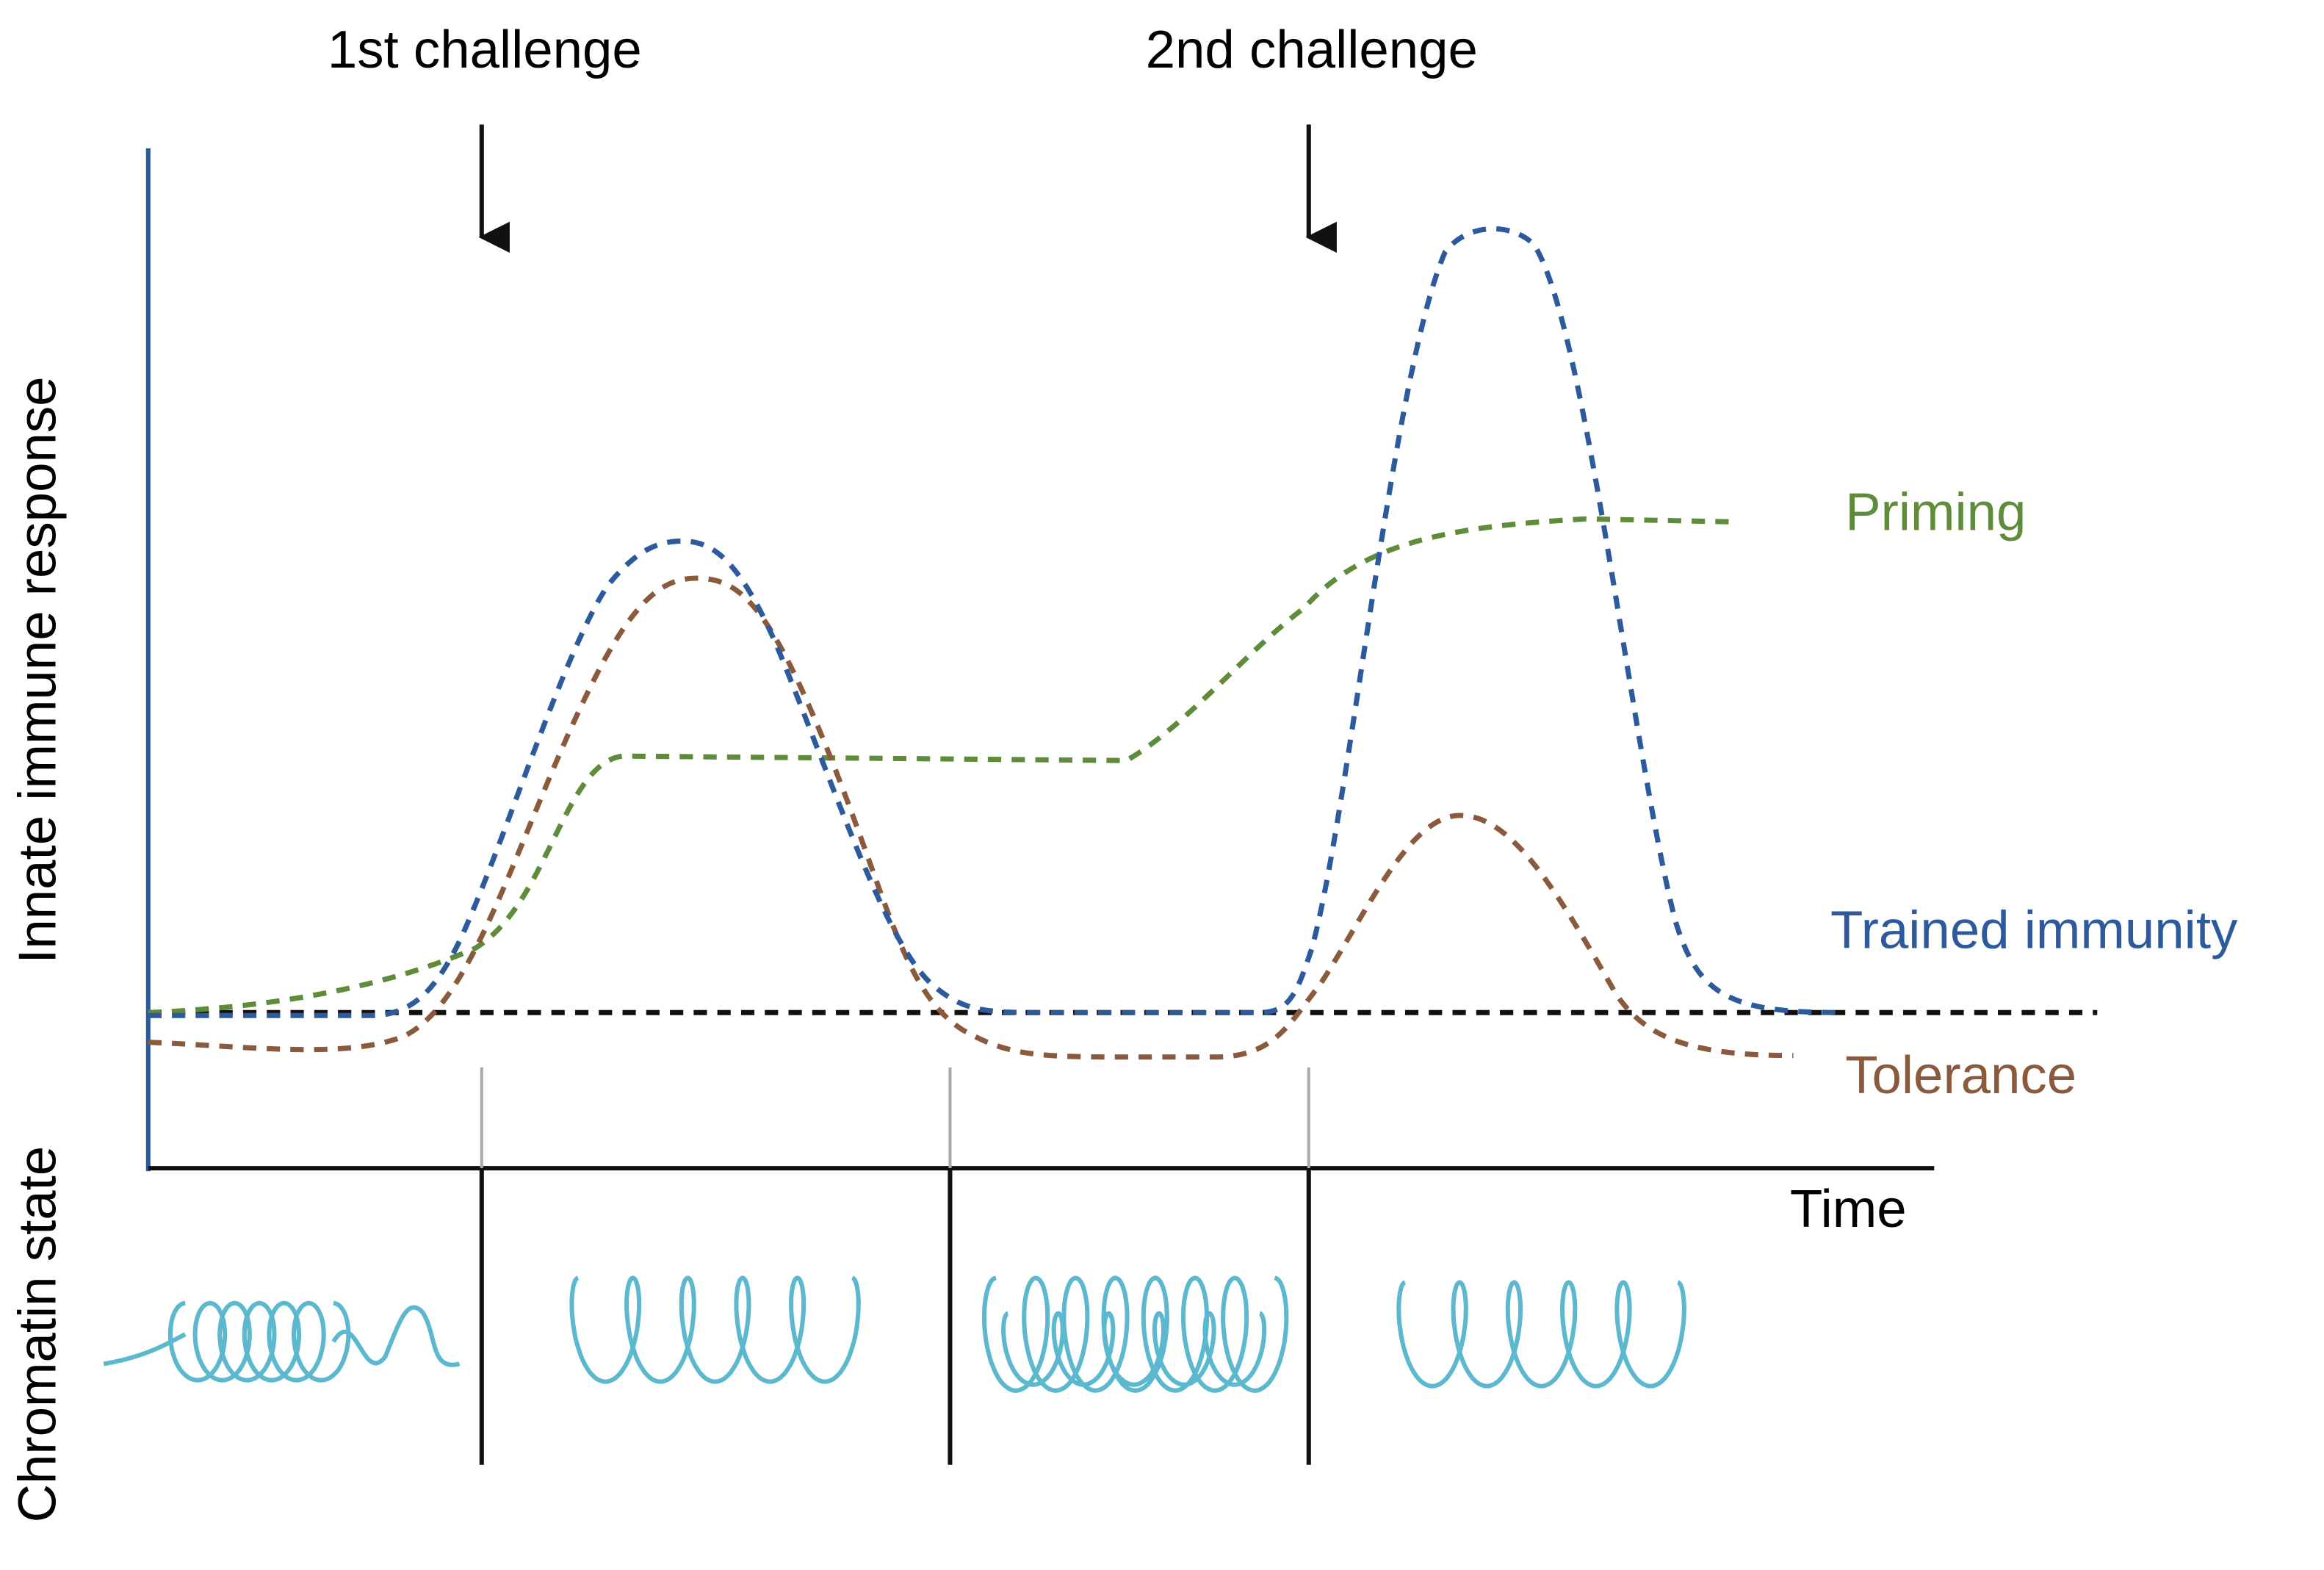 This screenshot has height=1570, width=2324. What do you see at coordinates (259, 1341) in the screenshot?
I see `chromatin-coil` at bounding box center [259, 1341].